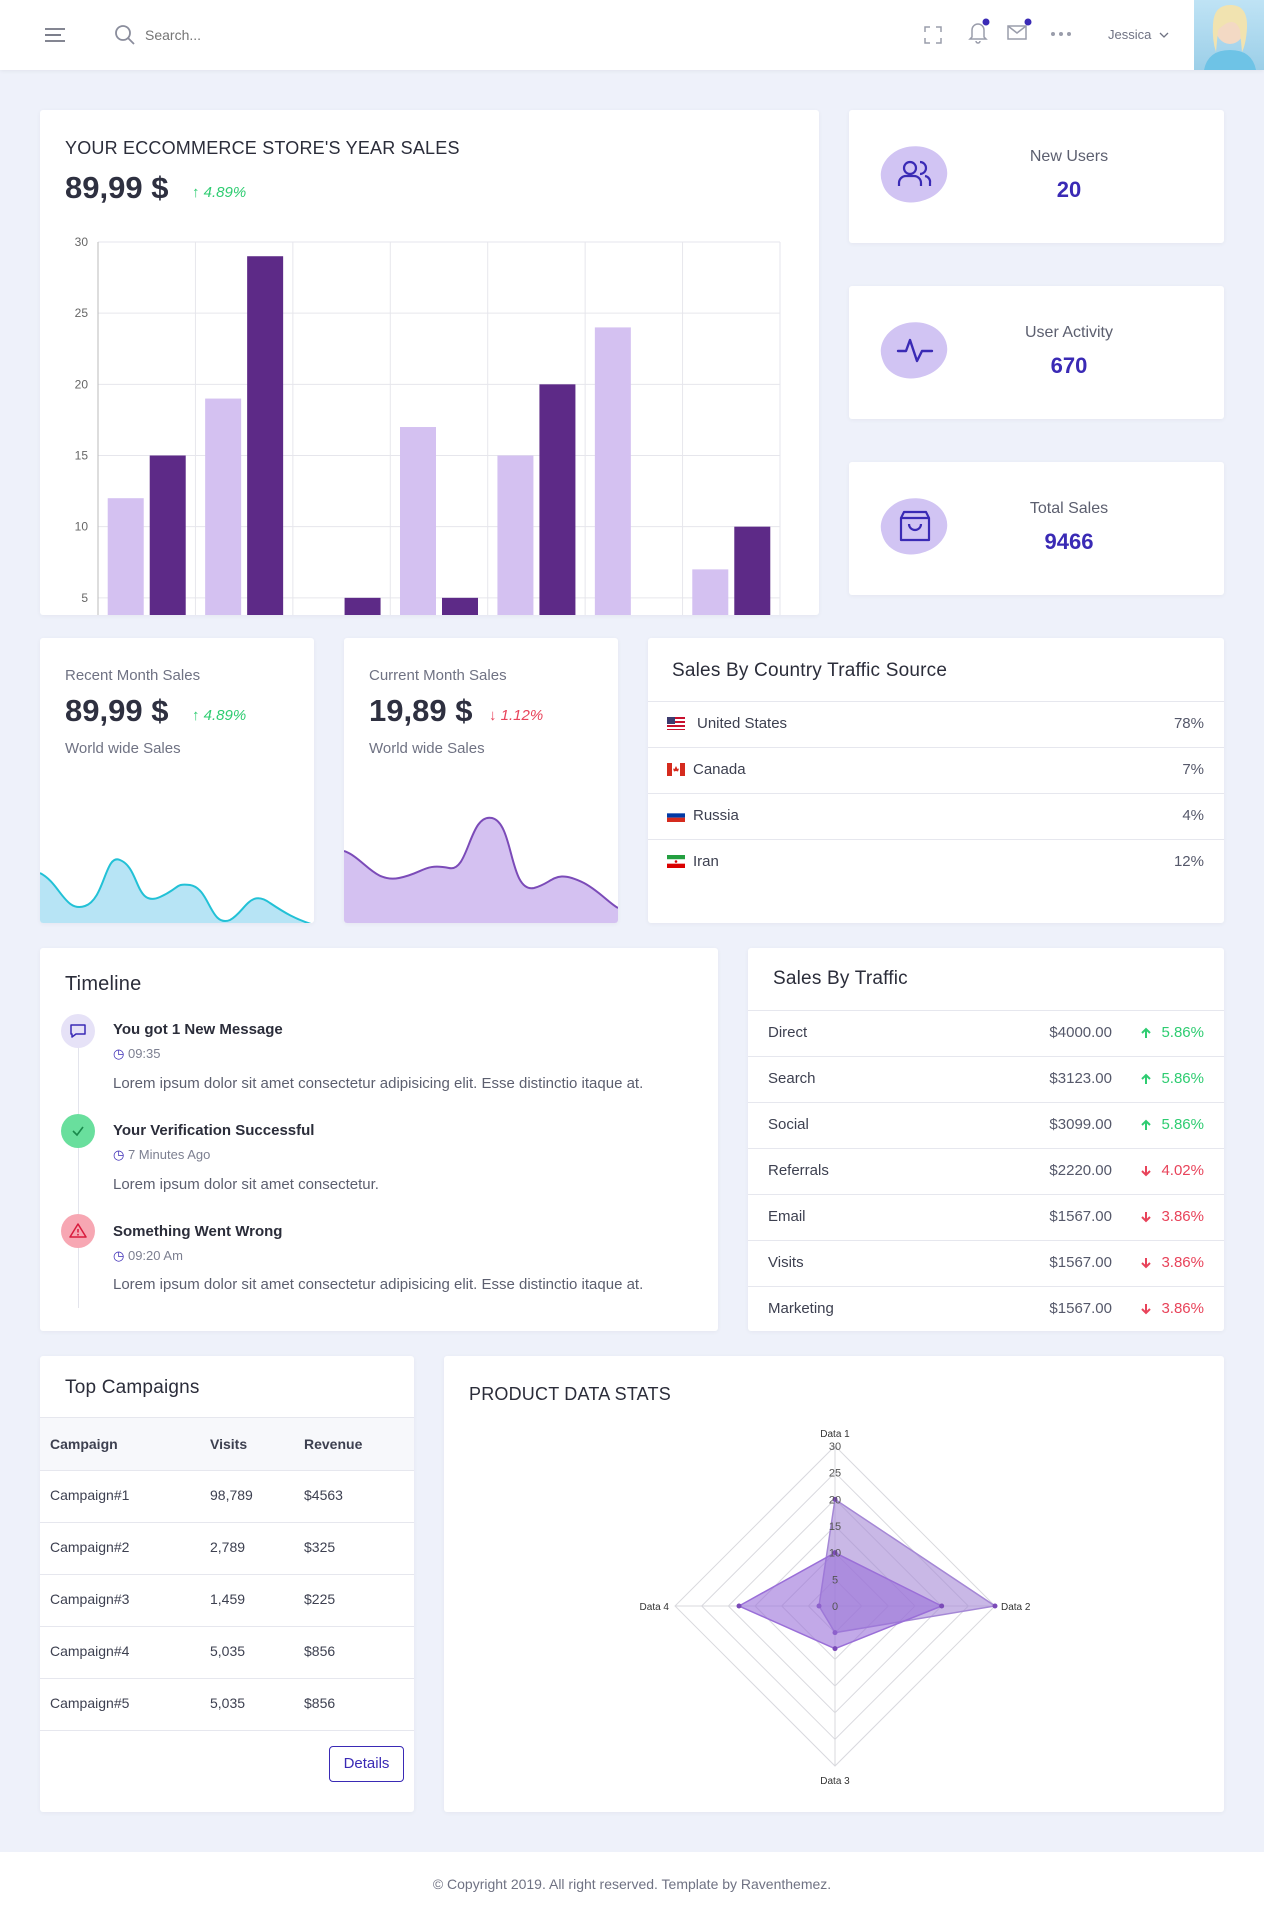  Describe the element at coordinates (427, 748) in the screenshot. I see `current-month-sub: World wide Sales` at that location.